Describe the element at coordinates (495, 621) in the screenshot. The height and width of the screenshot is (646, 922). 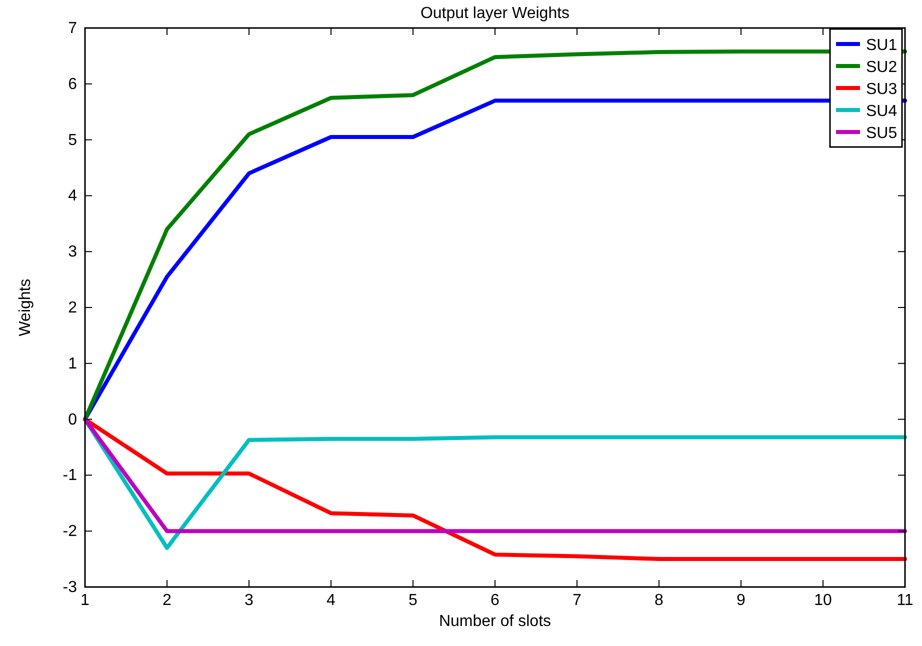
I see `x-axis-title: Number of slots` at that location.